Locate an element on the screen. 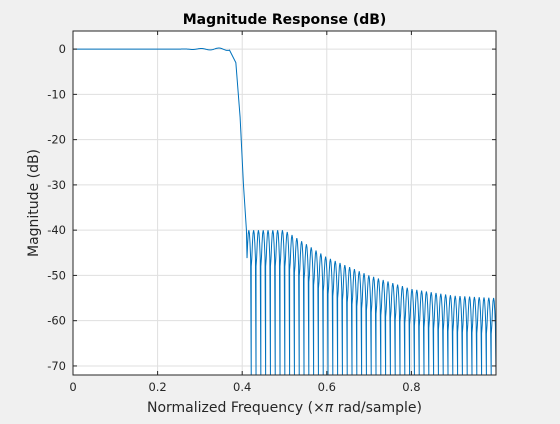 The height and width of the screenshot is (424, 560). chart-title: Magnitude Response (dB) is located at coordinates (285, 20).